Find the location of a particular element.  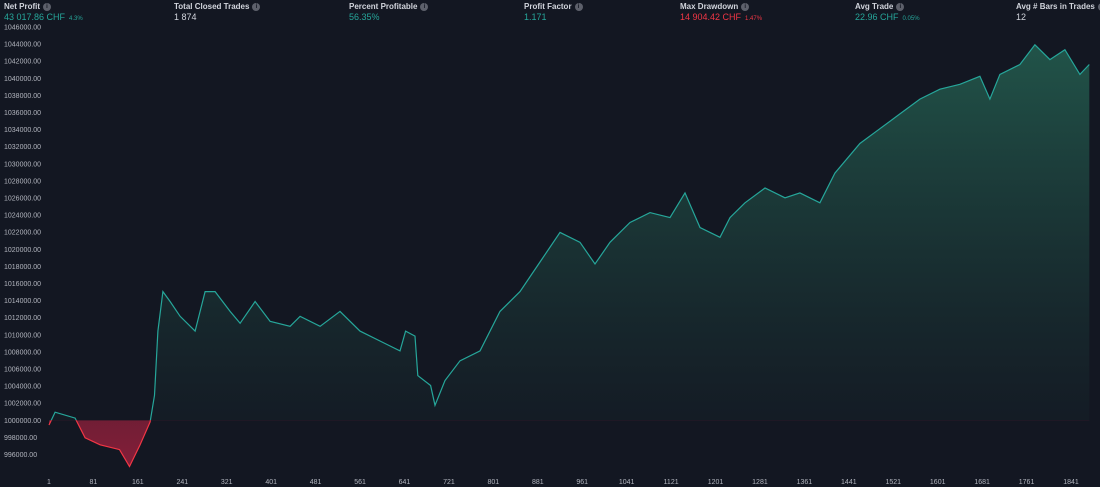

stat-label: Total Closed Trades i is located at coordinates (217, 6).